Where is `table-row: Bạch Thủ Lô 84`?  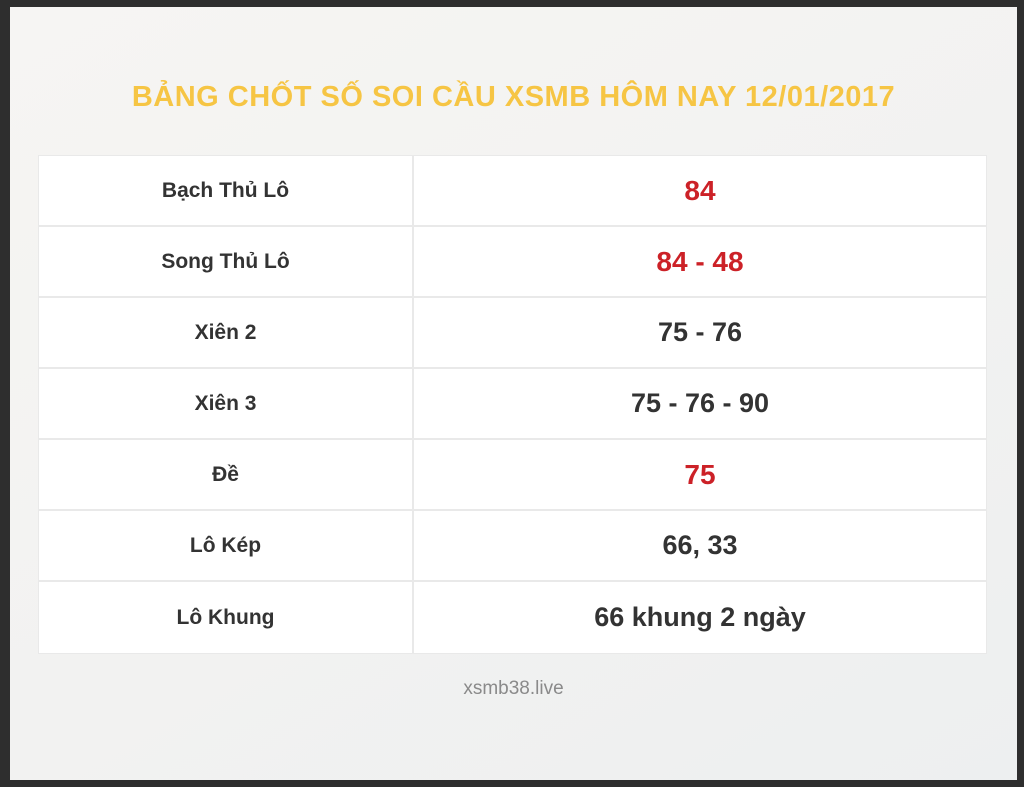 table-row: Bạch Thủ Lô 84 is located at coordinates (512, 191).